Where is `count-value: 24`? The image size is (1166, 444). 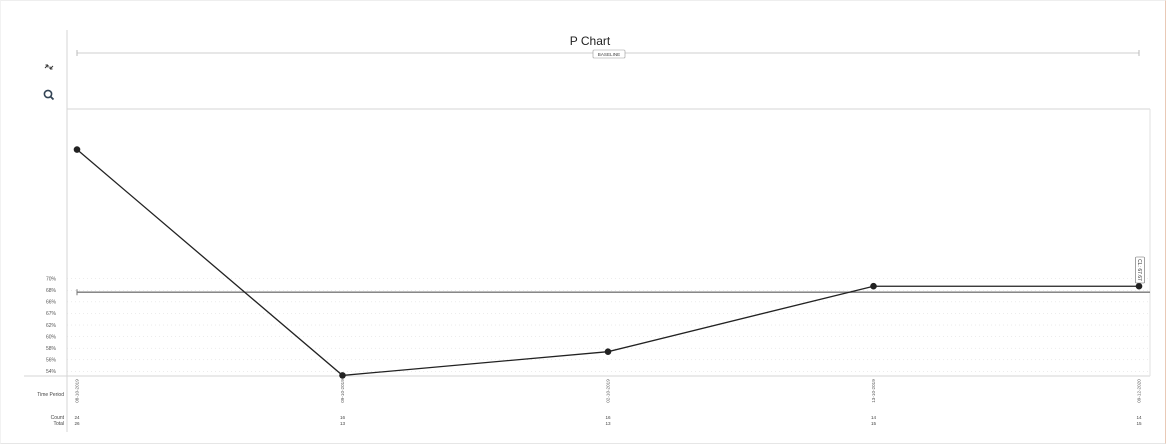
count-value: 24 is located at coordinates (77, 417).